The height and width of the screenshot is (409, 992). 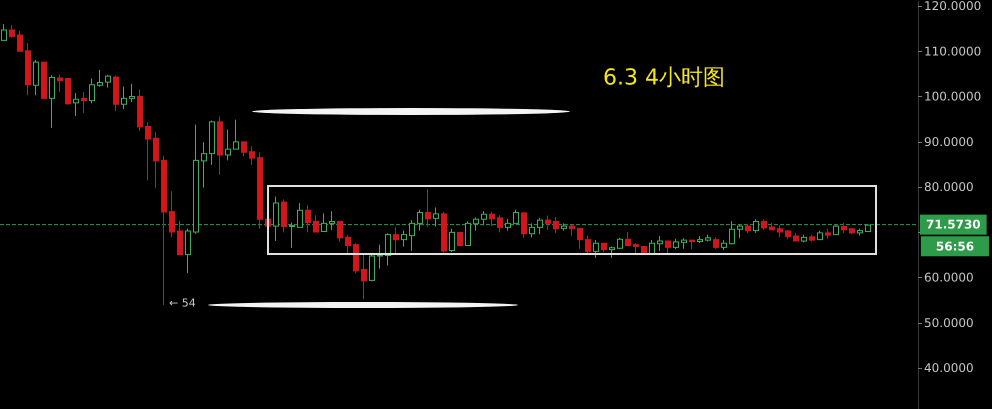 What do you see at coordinates (953, 225) in the screenshot?
I see `ref-line-label: 71.5730` at bounding box center [953, 225].